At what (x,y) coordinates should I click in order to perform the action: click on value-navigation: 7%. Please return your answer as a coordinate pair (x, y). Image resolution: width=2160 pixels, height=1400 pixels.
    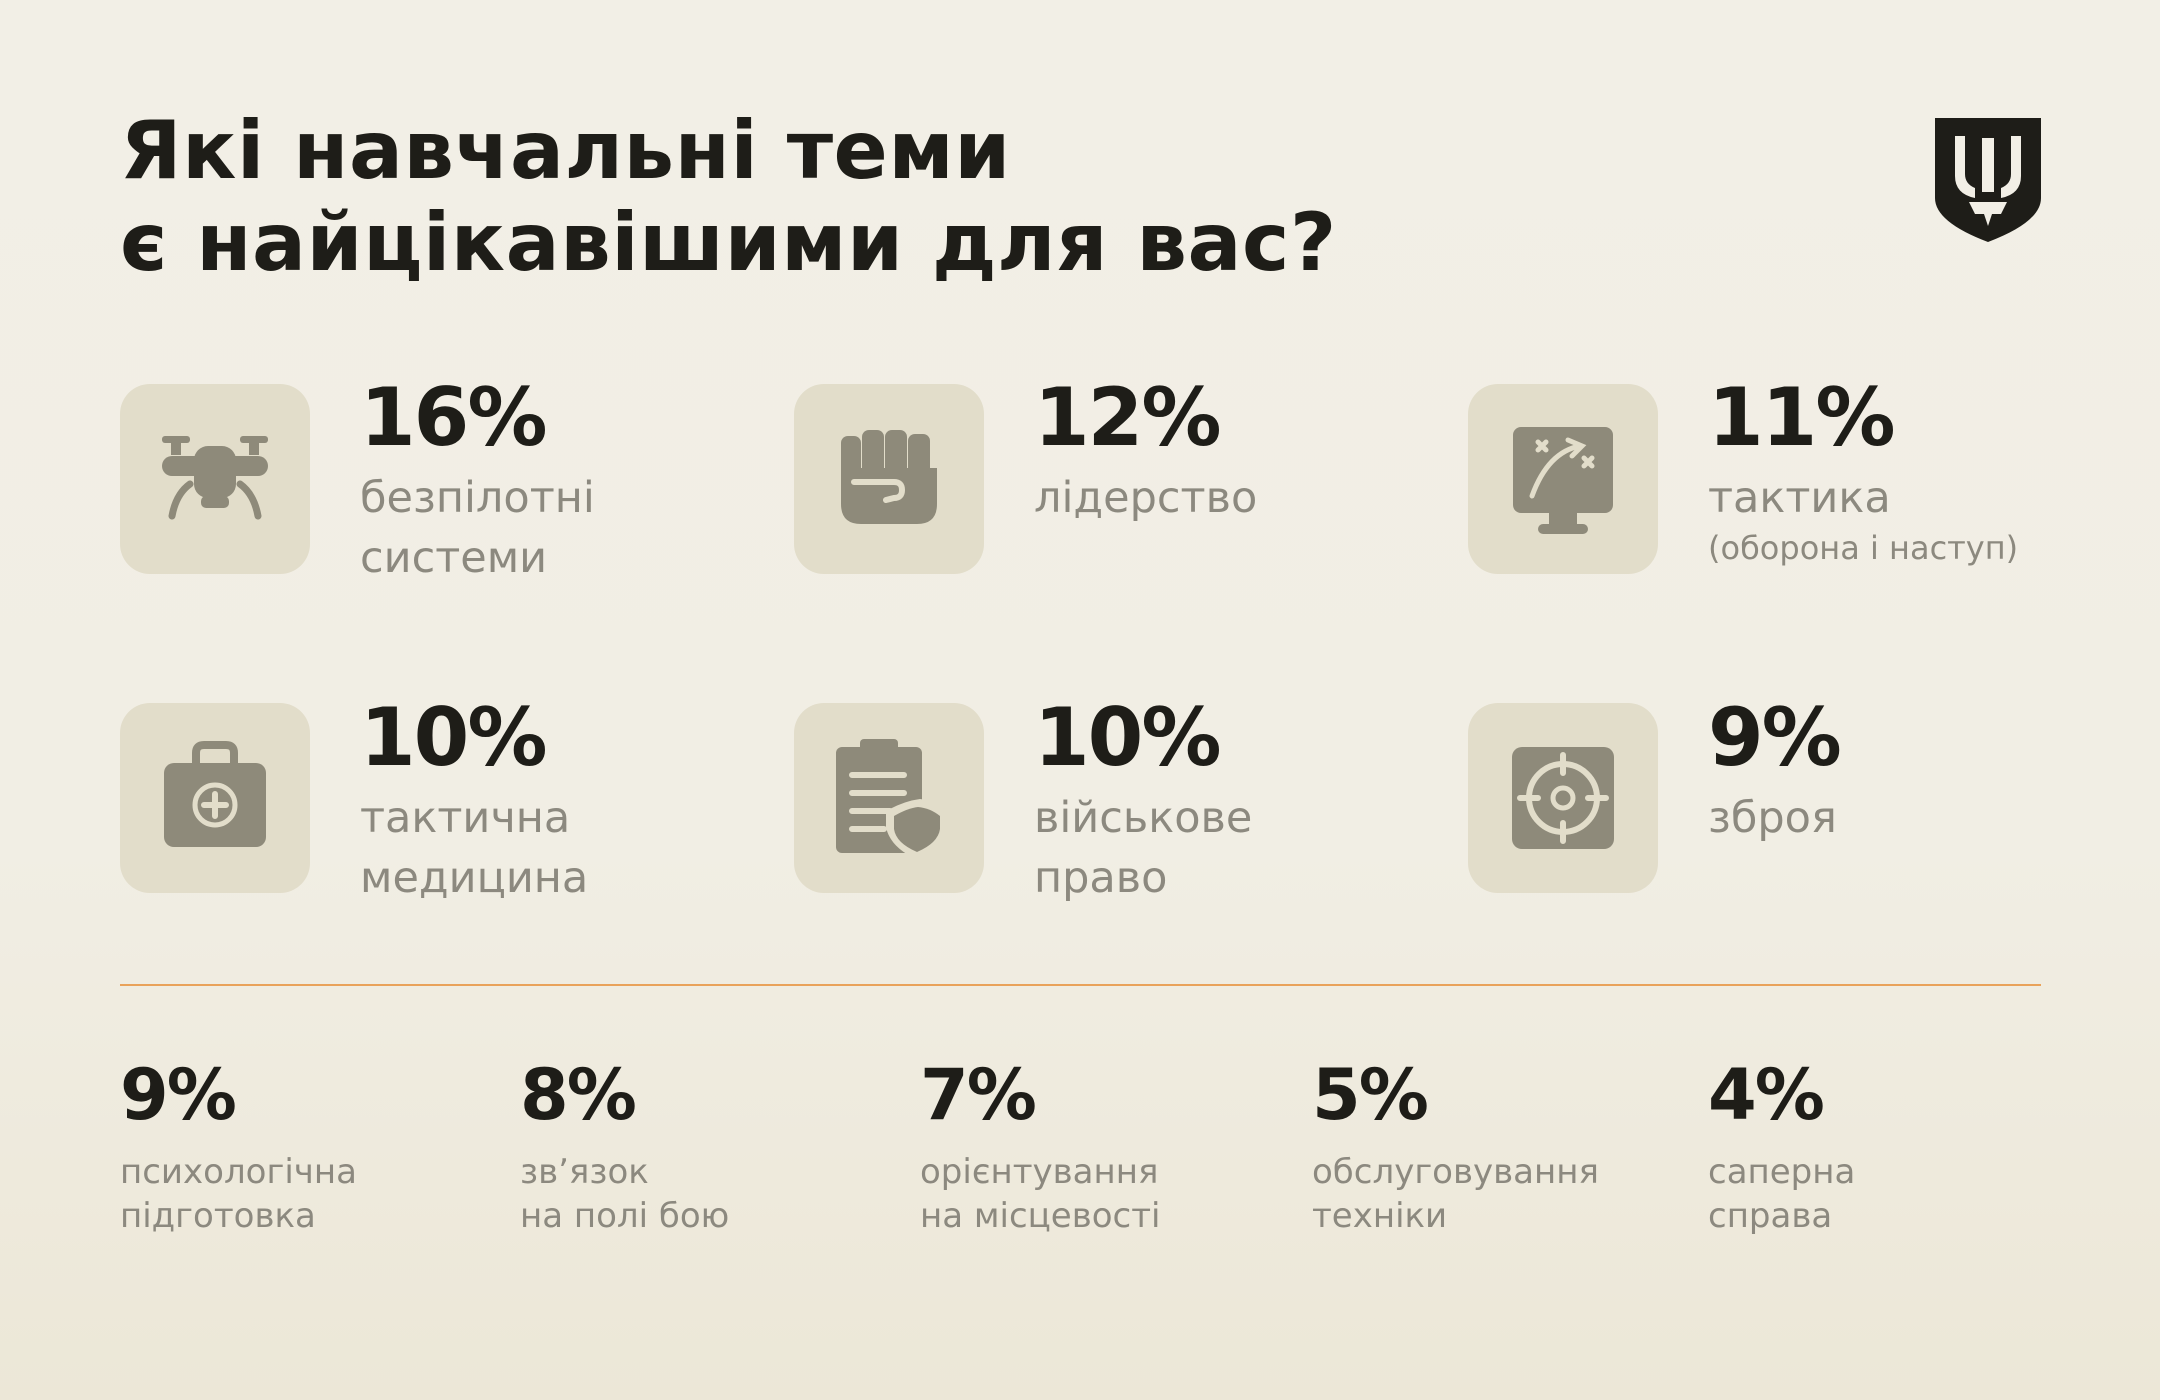
    Looking at the image, I should click on (978, 1095).